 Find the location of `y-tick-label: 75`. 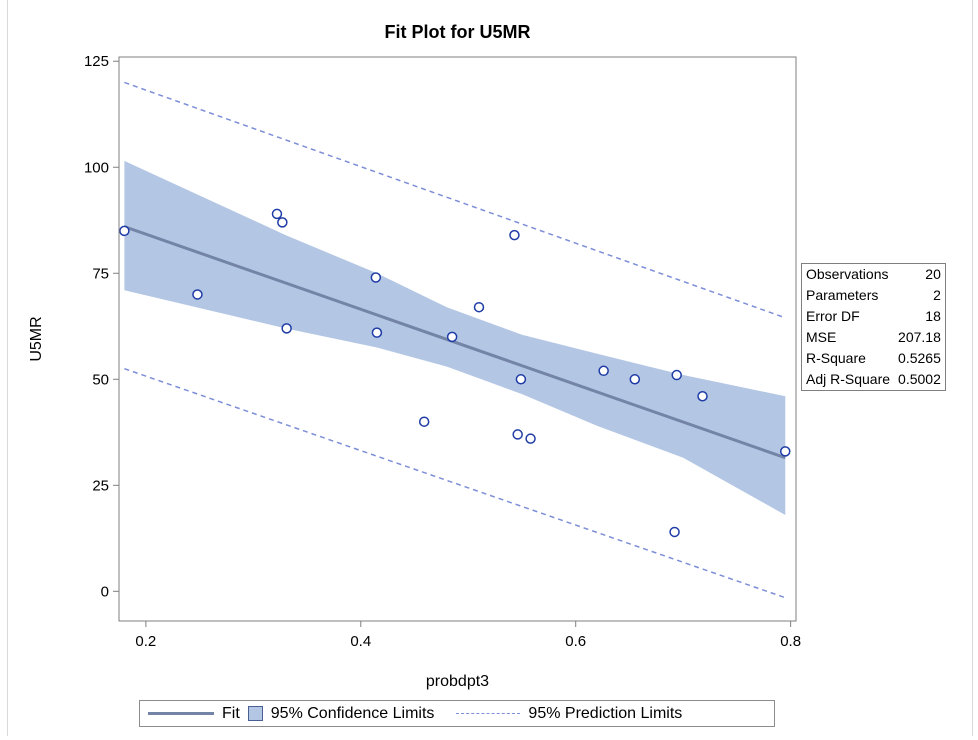

y-tick-label: 75 is located at coordinates (100, 273).